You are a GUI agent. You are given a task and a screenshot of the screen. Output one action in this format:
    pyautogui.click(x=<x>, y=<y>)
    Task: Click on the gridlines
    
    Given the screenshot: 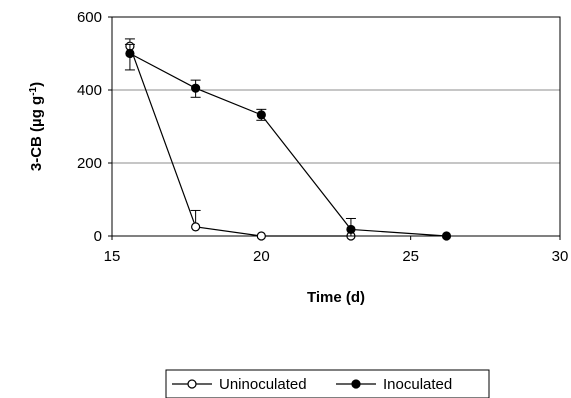 What is the action you would take?
    pyautogui.click(x=336, y=126)
    